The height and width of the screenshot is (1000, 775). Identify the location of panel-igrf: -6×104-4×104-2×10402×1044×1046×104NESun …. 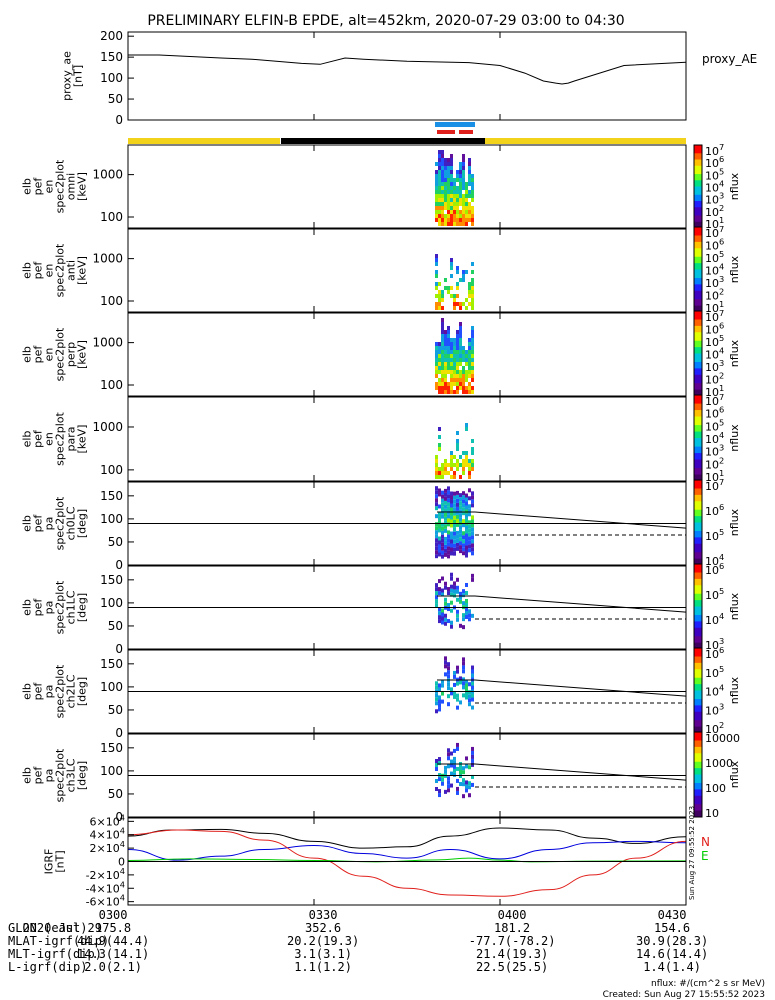
(376, 857).